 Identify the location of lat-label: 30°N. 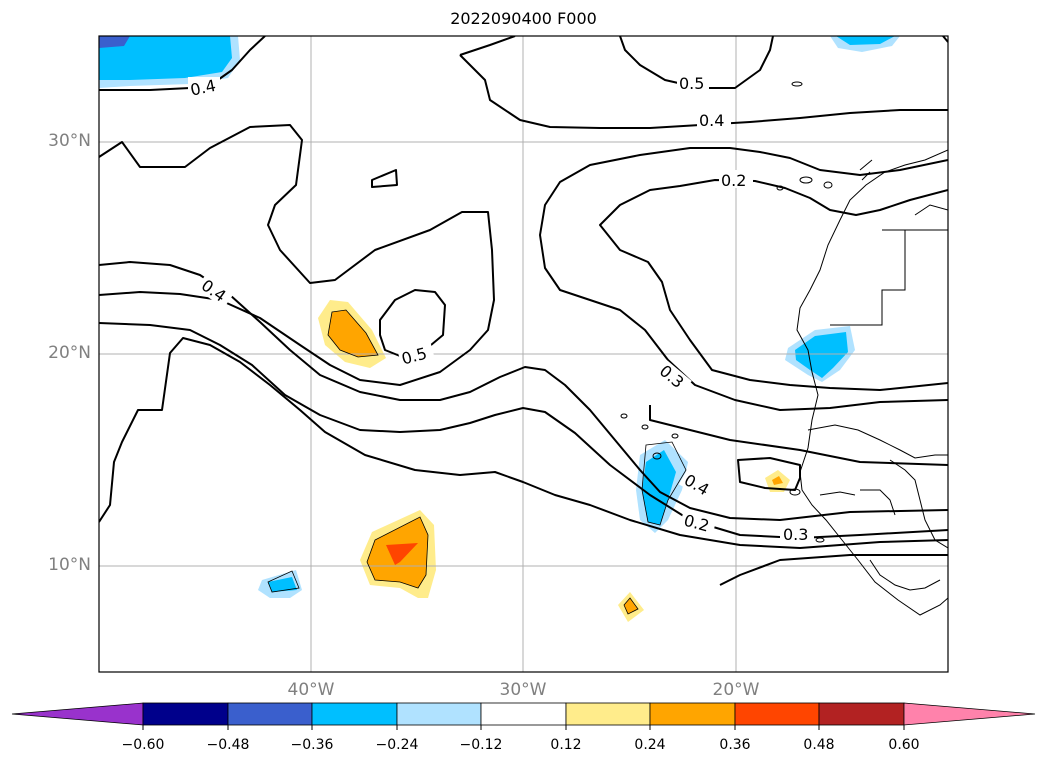
(69, 141).